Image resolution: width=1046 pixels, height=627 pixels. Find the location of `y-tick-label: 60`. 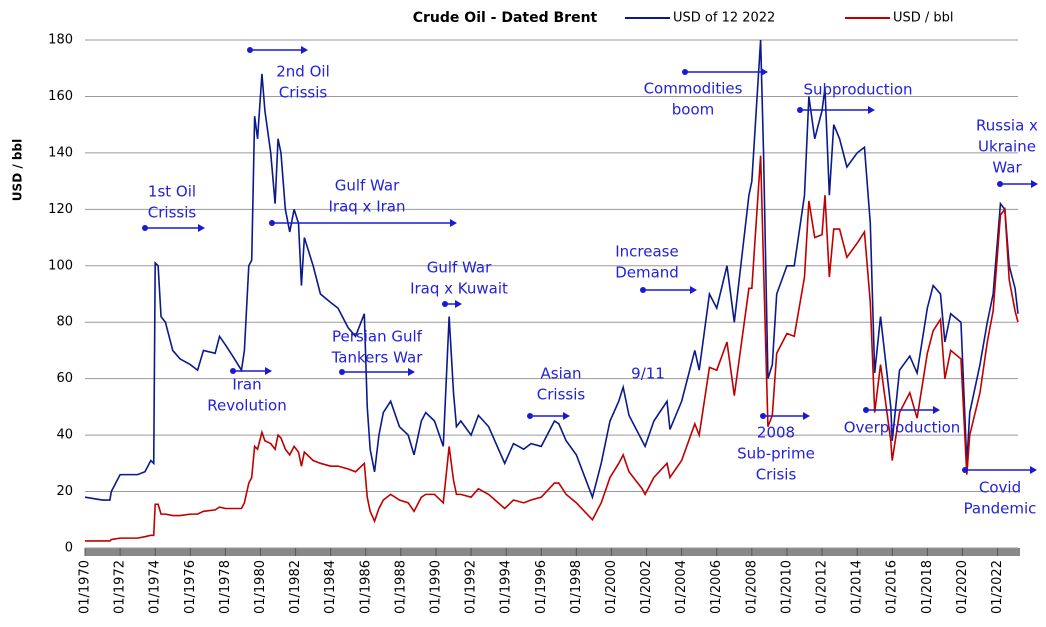

y-tick-label: 60 is located at coordinates (64, 378).